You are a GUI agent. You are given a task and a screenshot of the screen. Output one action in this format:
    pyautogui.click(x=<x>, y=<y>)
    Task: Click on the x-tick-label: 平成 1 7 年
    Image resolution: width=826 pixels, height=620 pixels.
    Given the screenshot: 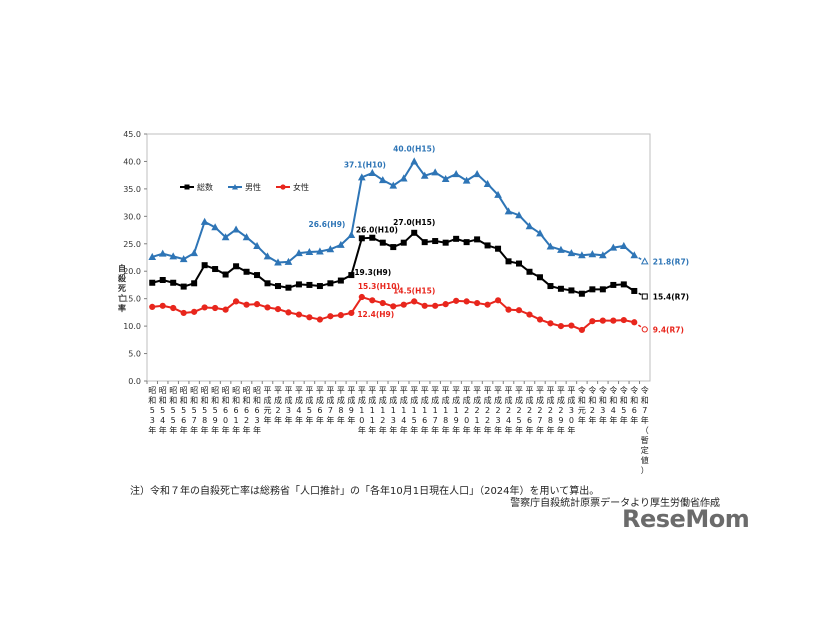 What is the action you would take?
    pyautogui.click(x=435, y=410)
    